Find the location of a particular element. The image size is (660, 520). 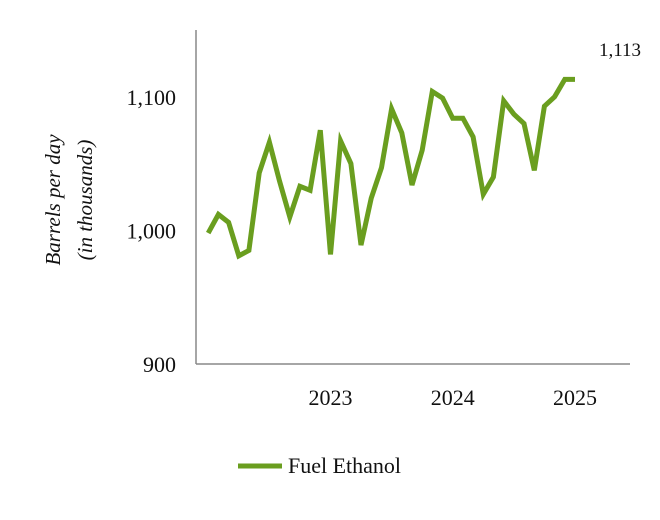

y-tick-label: 1,000 is located at coordinates (152, 230).